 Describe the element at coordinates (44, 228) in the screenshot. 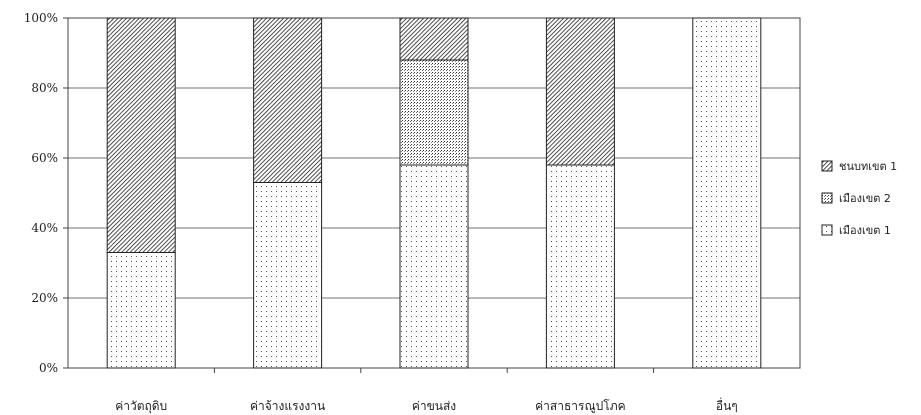

I see `y-tick-label: 40%` at that location.